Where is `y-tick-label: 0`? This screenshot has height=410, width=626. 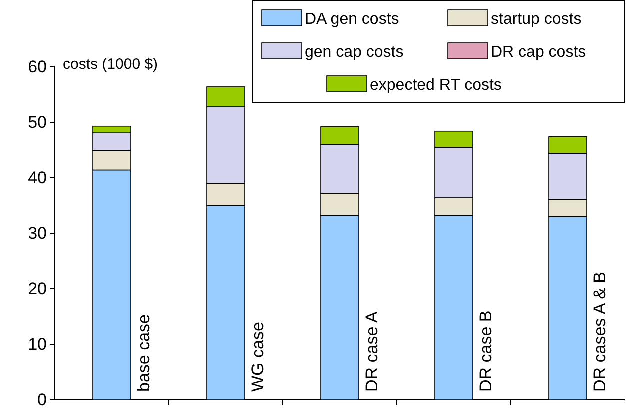 y-tick-label: 0 is located at coordinates (42, 400).